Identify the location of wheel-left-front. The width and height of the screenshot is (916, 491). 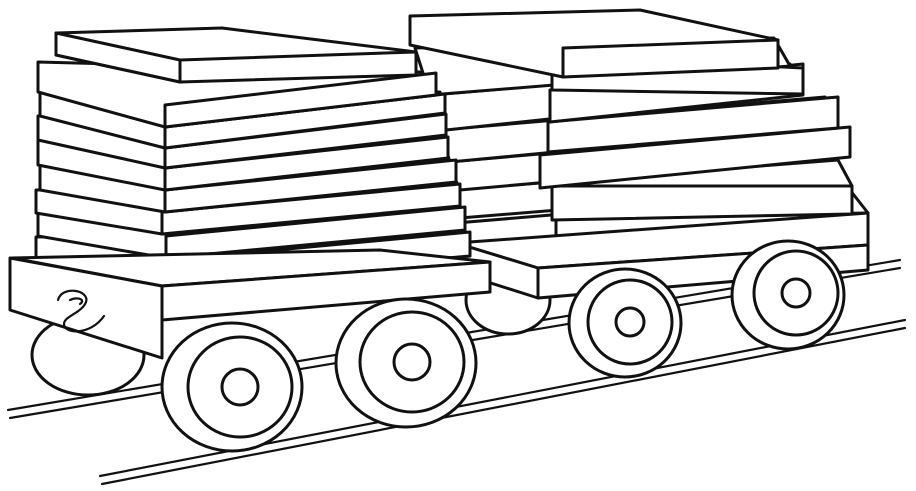
(232, 387).